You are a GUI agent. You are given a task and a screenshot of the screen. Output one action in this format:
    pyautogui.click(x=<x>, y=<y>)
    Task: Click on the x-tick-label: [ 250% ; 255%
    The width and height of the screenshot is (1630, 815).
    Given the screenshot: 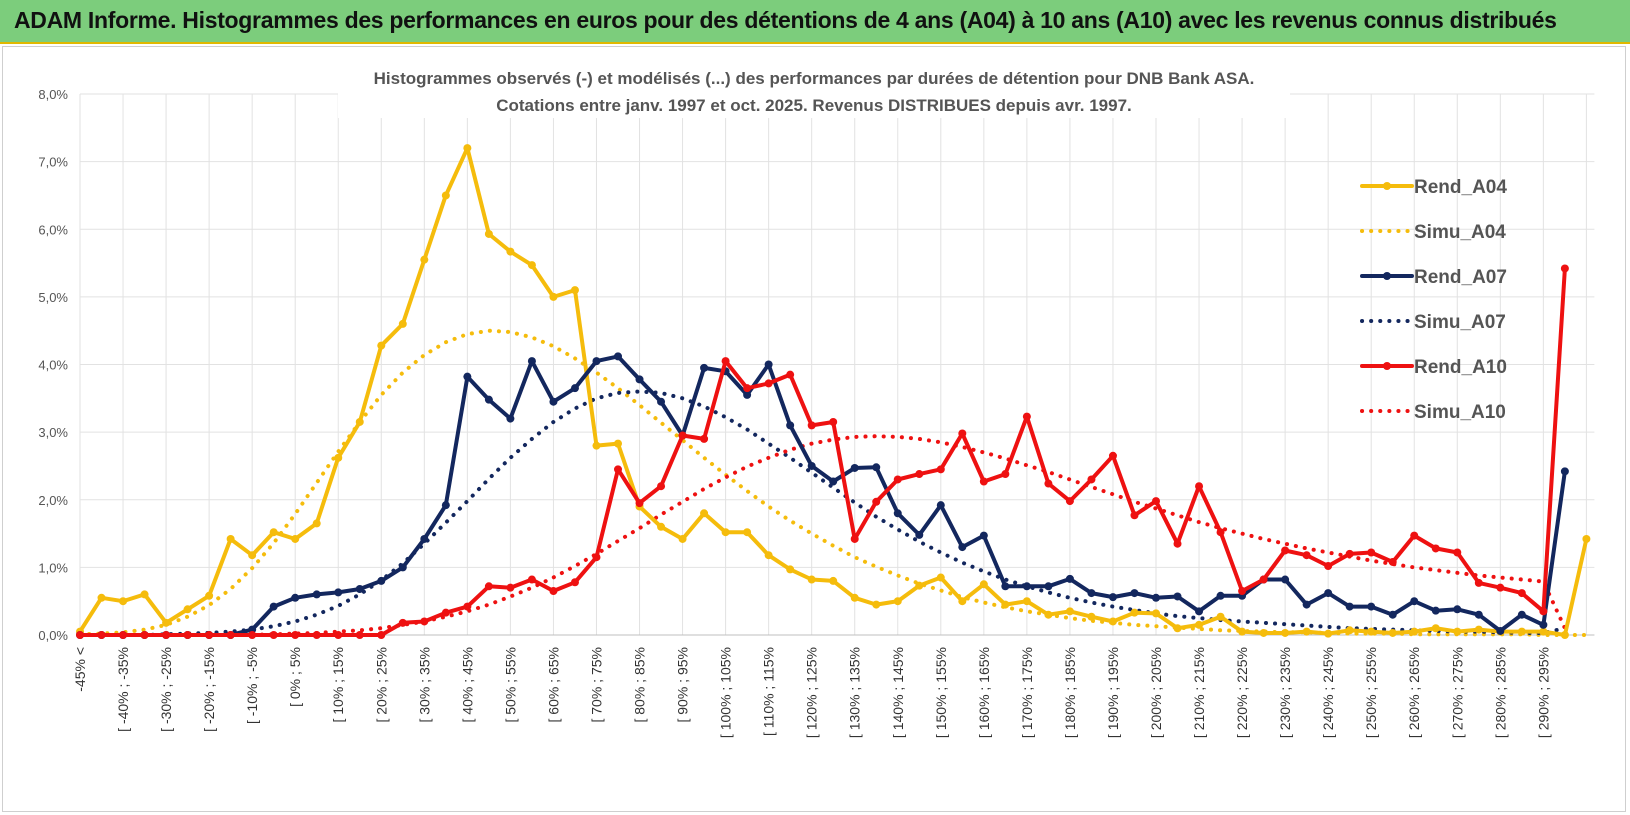 What is the action you would take?
    pyautogui.click(x=1371, y=692)
    